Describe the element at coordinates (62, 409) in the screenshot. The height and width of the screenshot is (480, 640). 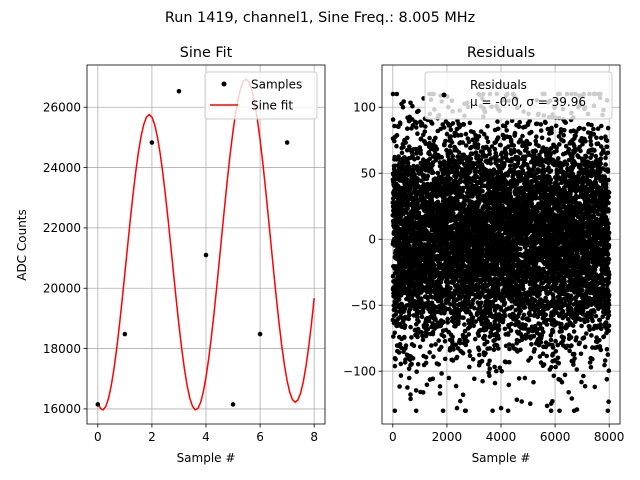
I see `sine-fit-ytick-label-0: 16000` at that location.